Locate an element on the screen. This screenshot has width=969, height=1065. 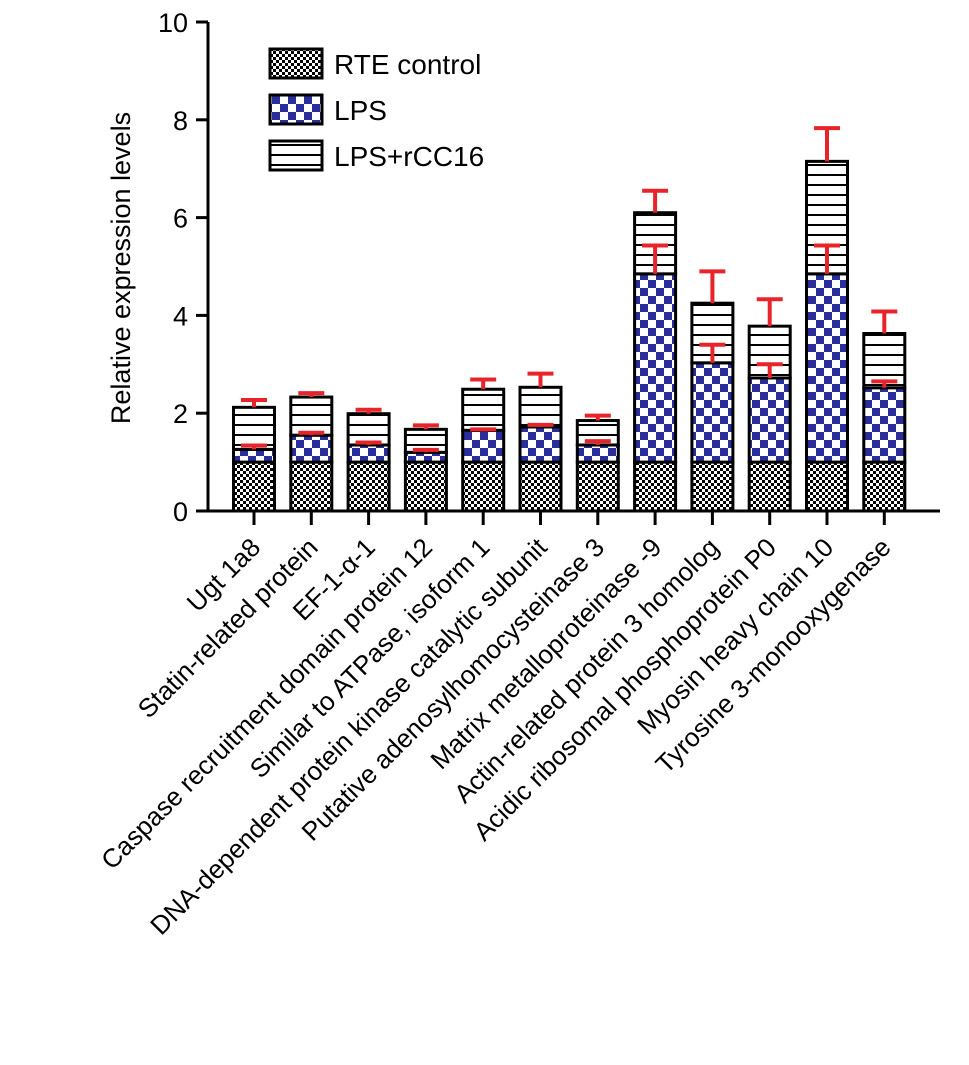
y-tick-label: 0 is located at coordinates (180, 512).